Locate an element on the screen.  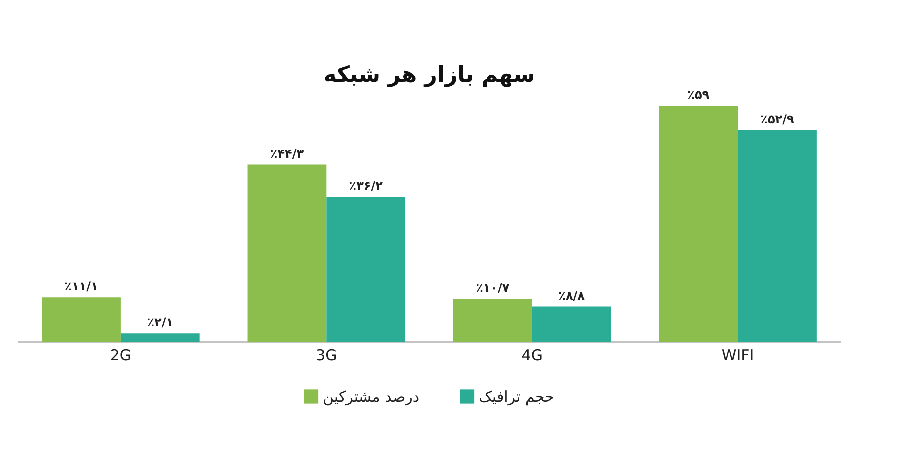
legend-label: درصد مشترکین is located at coordinates (371, 397).